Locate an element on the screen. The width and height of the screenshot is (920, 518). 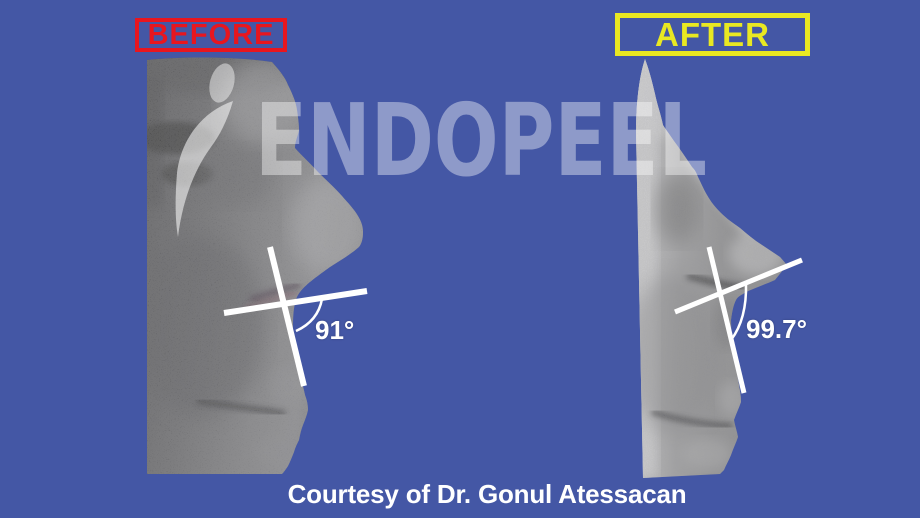
before-label-box: BEFORE is located at coordinates (211, 35).